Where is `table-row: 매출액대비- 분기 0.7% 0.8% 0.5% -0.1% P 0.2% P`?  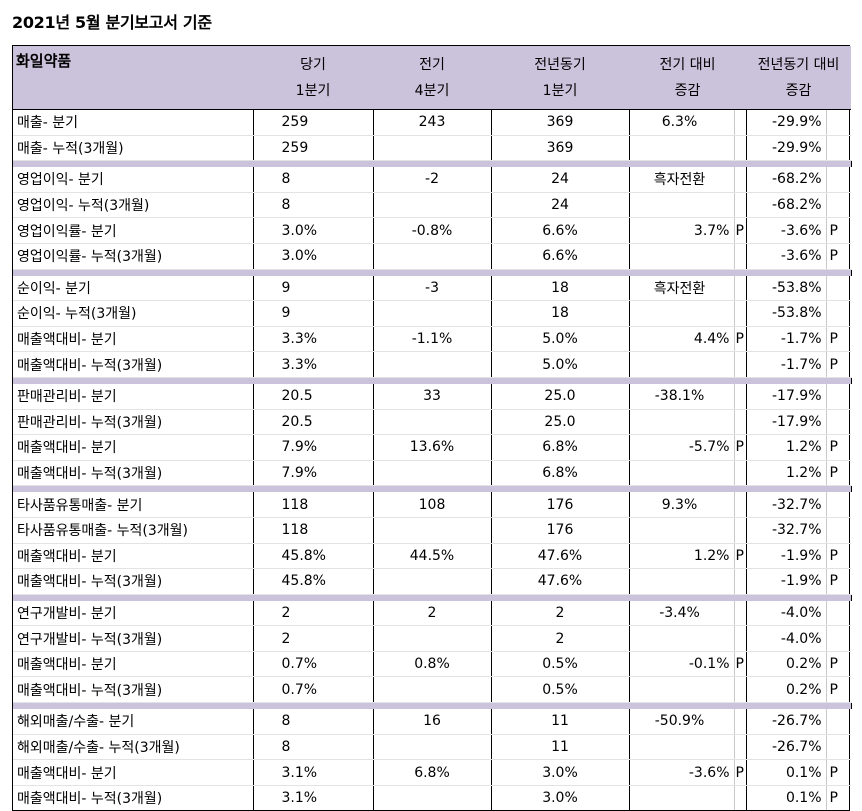 table-row: 매출액대비- 분기 0.7% 0.8% 0.5% -0.1% P 0.2% P is located at coordinates (432, 664).